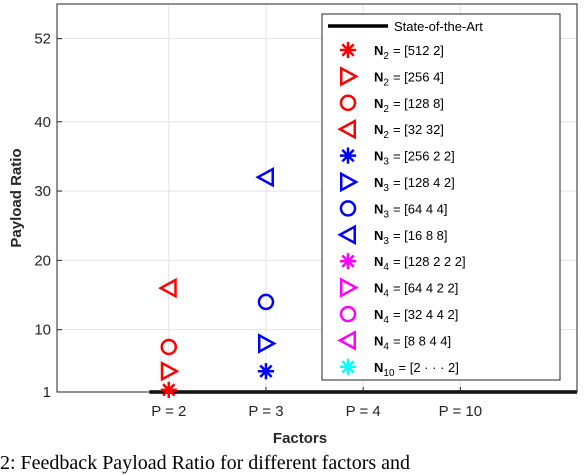 Image resolution: width=584 pixels, height=475 pixels. What do you see at coordinates (461, 411) in the screenshot?
I see `x-tick-label: P = 10` at bounding box center [461, 411].